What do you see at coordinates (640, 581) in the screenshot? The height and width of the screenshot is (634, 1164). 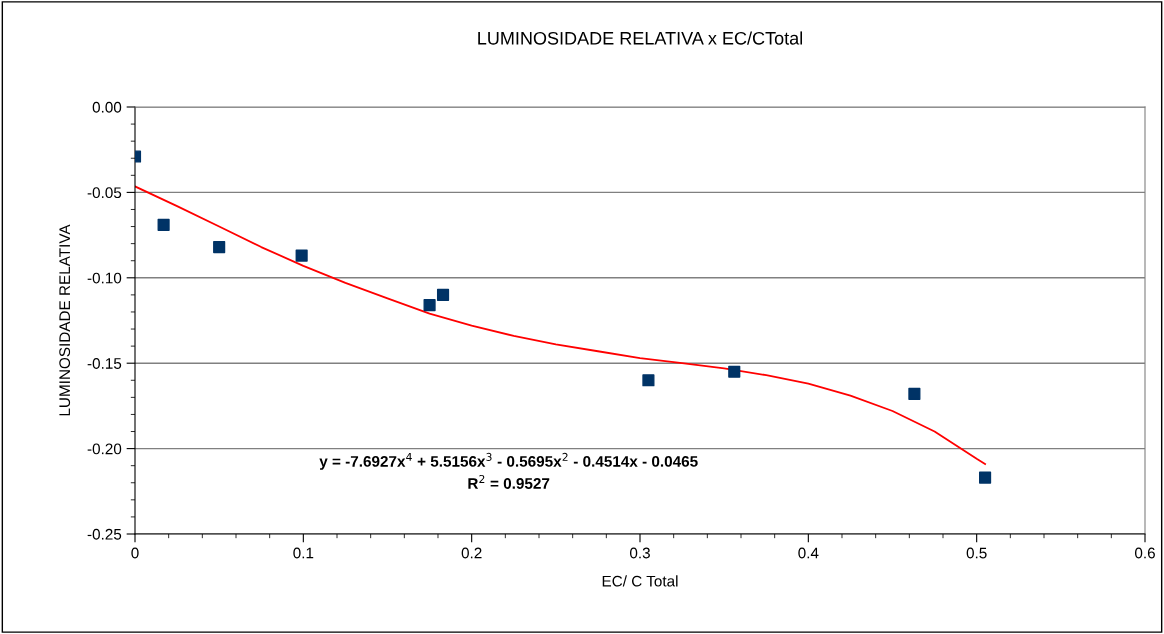 I see `x-axis-title: EC/ C Total` at bounding box center [640, 581].